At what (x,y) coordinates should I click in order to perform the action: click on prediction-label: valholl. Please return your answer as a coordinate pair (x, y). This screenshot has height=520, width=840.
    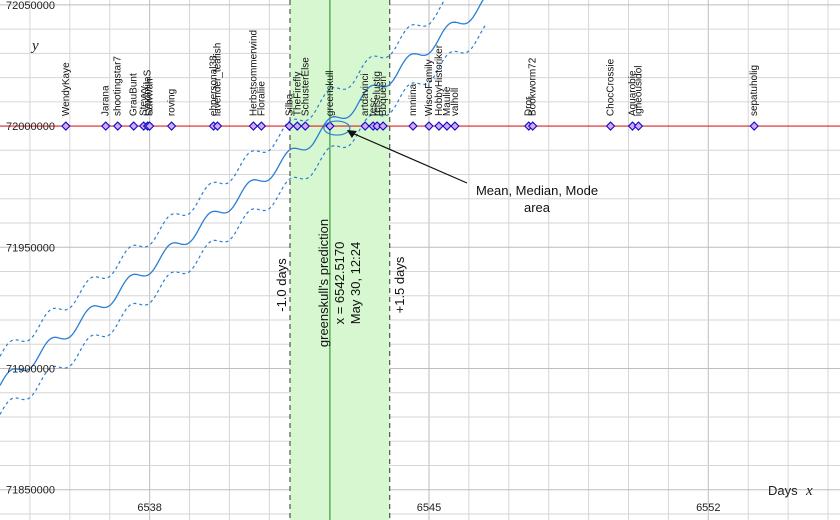
    Looking at the image, I should click on (455, 102).